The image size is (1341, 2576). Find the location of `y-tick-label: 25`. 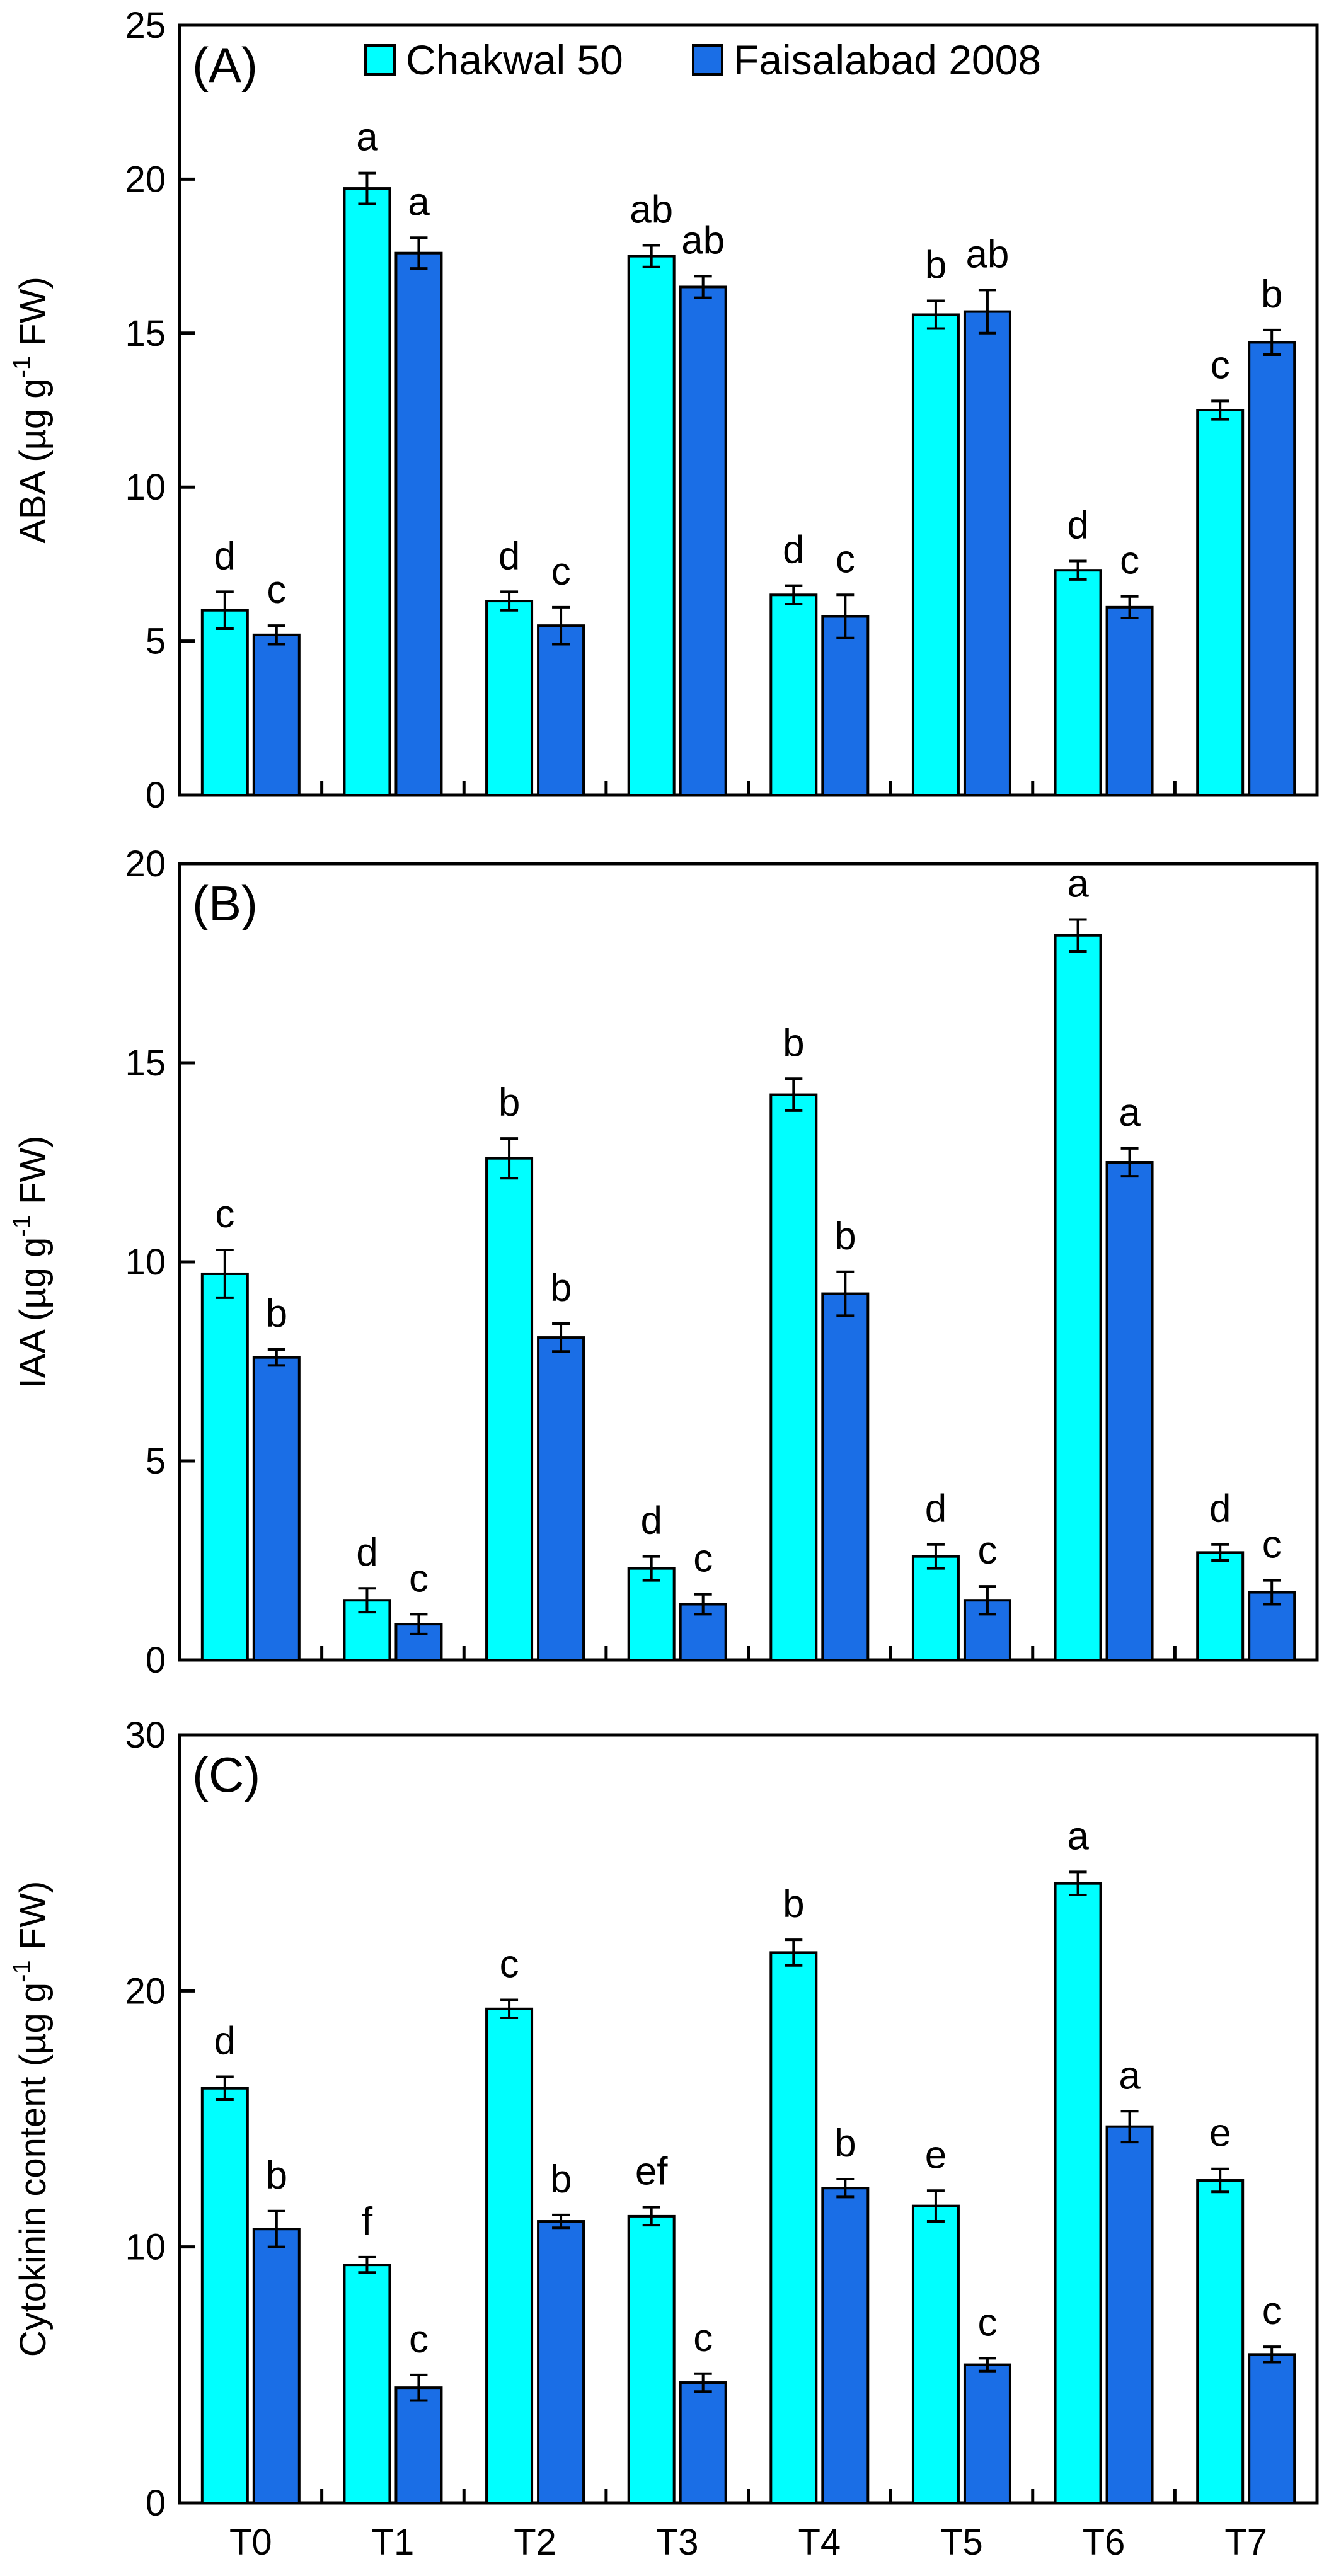

y-tick-label: 25 is located at coordinates (145, 25).